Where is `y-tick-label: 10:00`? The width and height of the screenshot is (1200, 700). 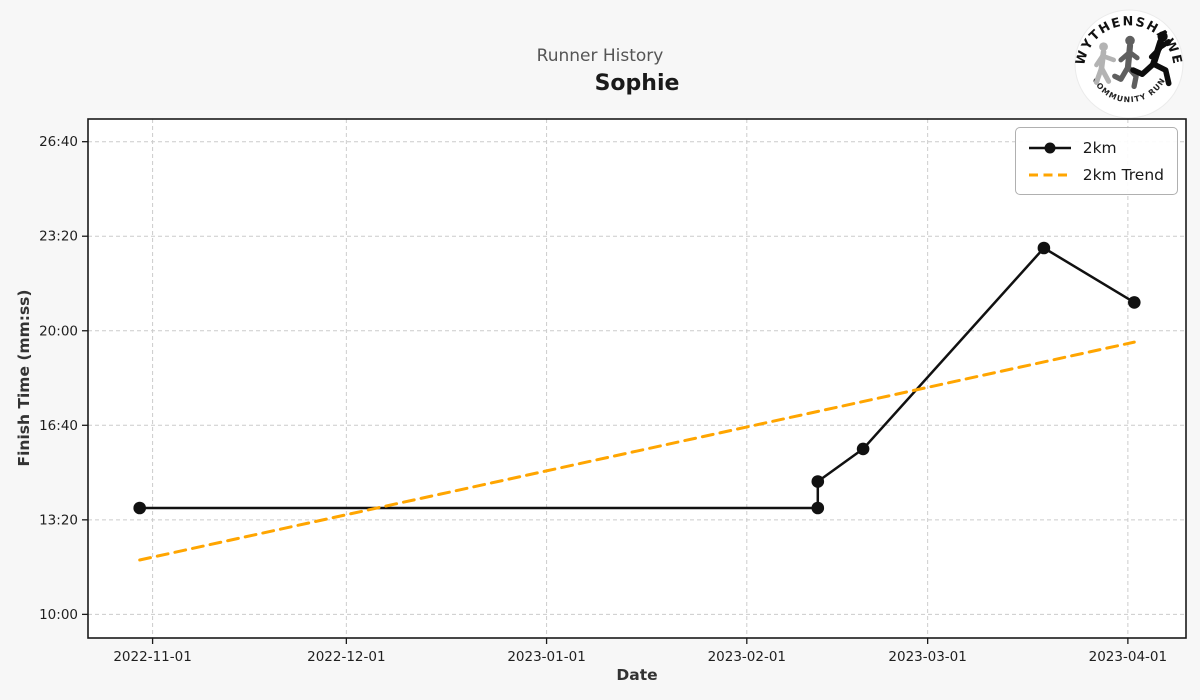 y-tick-label: 10:00 is located at coordinates (58, 615).